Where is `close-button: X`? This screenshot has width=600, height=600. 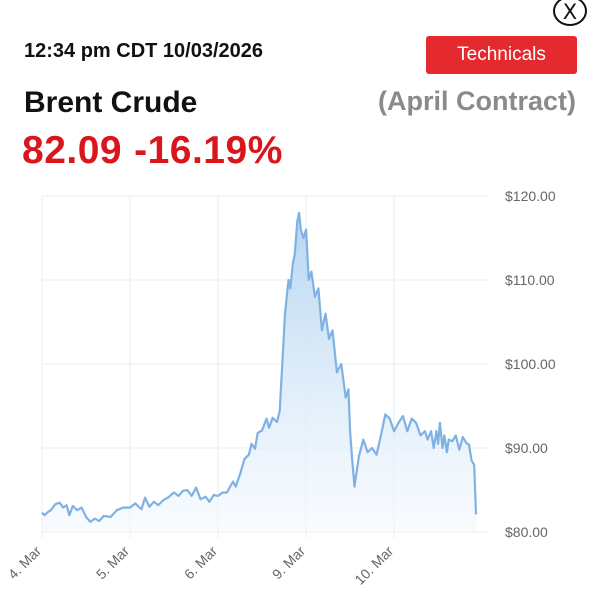
close-button: X is located at coordinates (570, 13).